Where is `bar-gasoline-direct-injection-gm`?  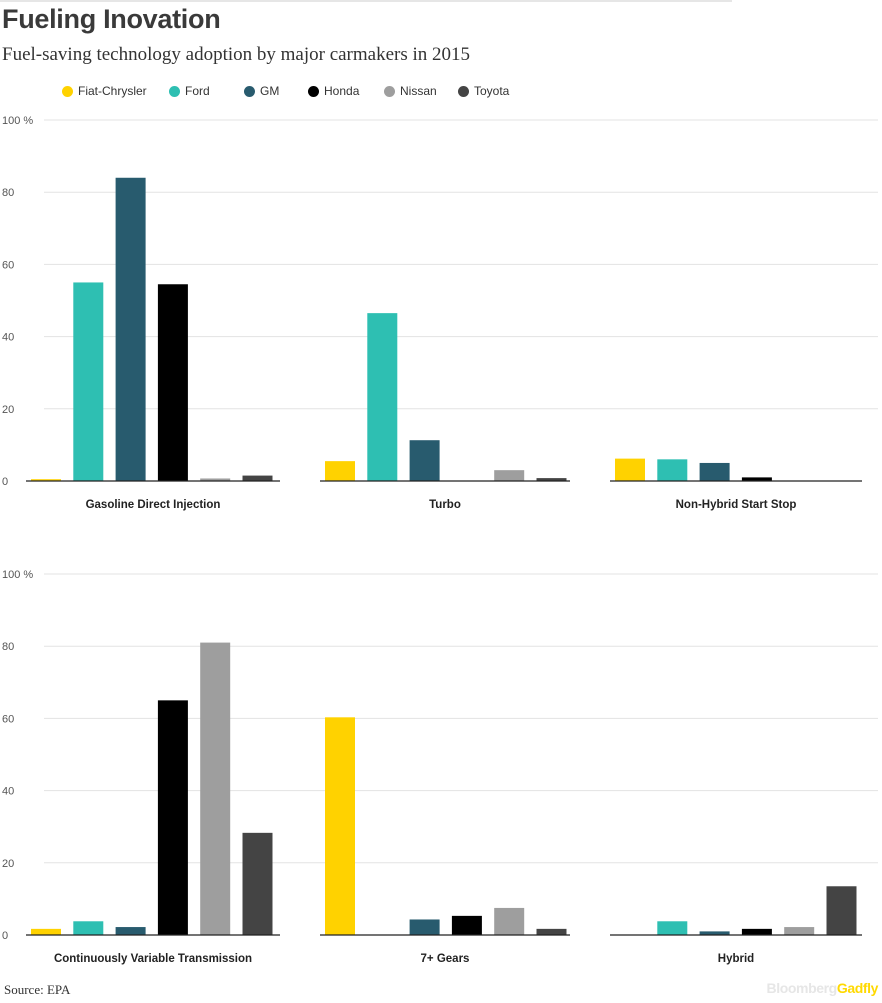
bar-gasoline-direct-injection-gm is located at coordinates (130, 329).